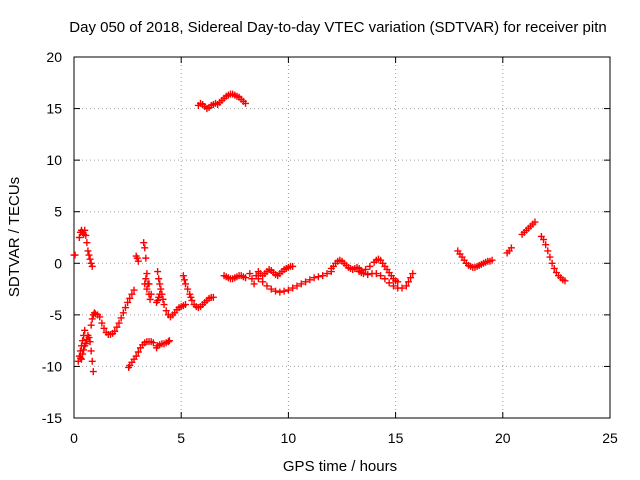 Image resolution: width=640 pixels, height=480 pixels. What do you see at coordinates (174, 311) in the screenshot?
I see `data-series-s11` at bounding box center [174, 311].